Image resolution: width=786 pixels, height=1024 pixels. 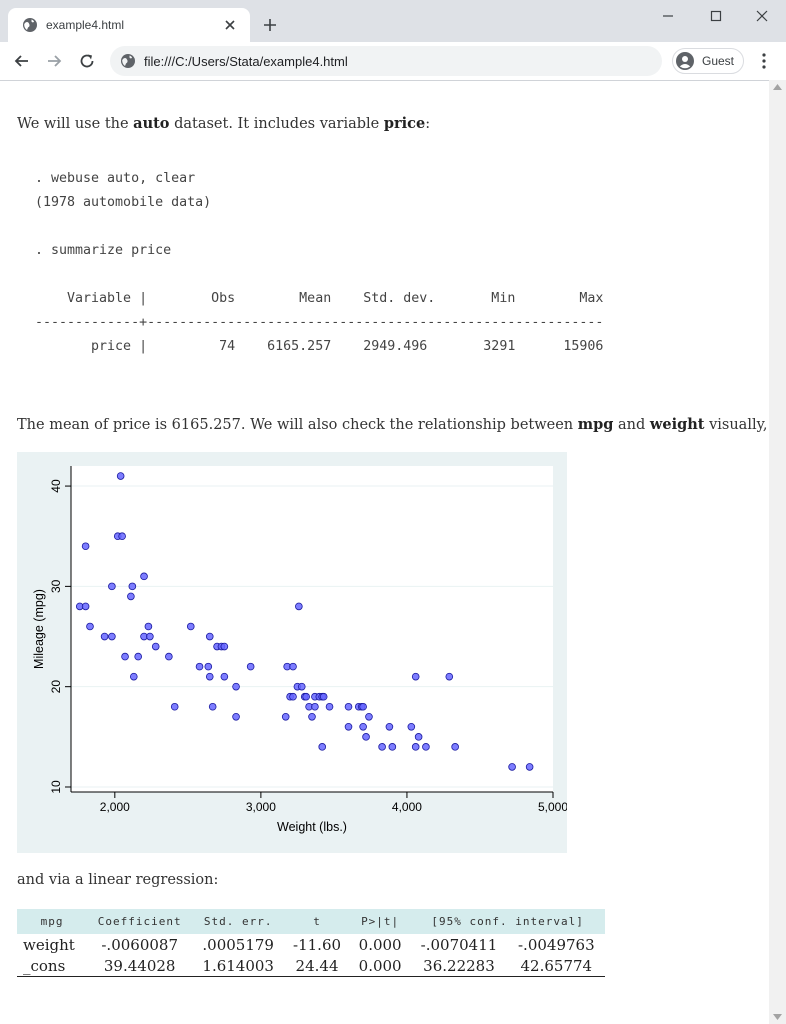 What do you see at coordinates (49, 944) in the screenshot?
I see `row-label: weight` at bounding box center [49, 944].